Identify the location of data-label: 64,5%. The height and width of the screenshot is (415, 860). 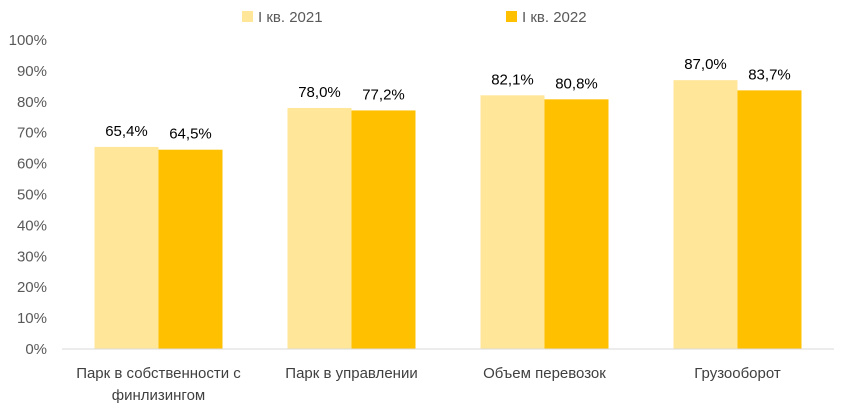
(190, 134).